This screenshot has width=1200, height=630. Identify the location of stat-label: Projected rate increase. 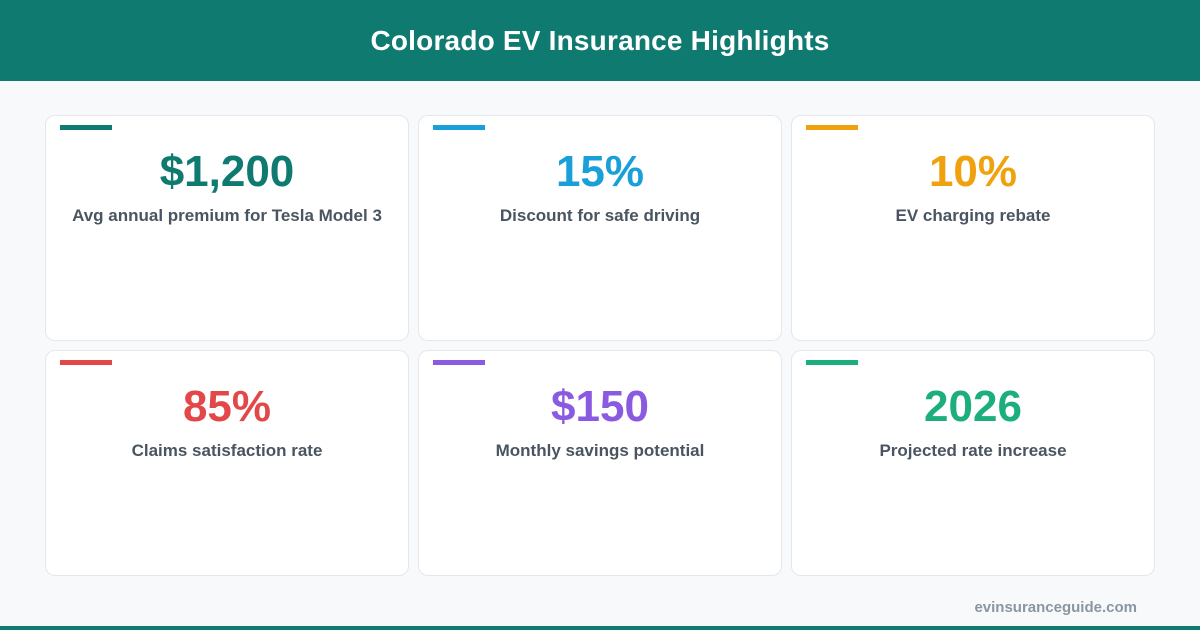
(973, 450).